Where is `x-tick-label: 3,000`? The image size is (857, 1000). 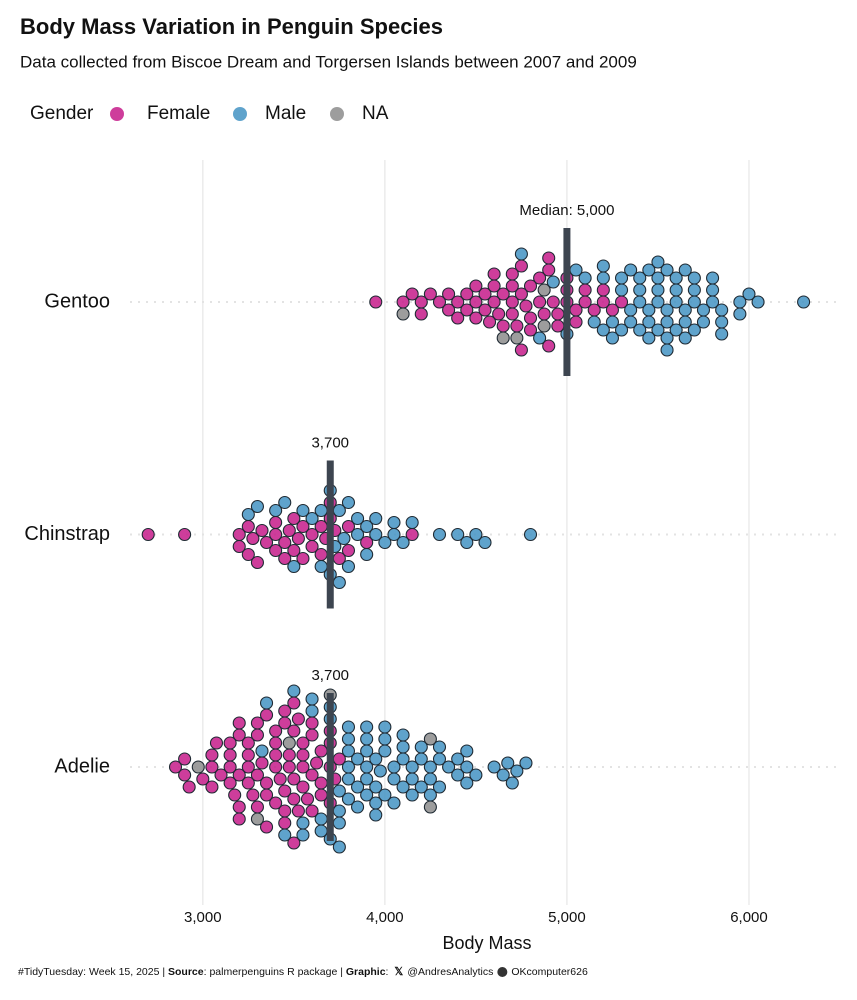 x-tick-label: 3,000 is located at coordinates (203, 917).